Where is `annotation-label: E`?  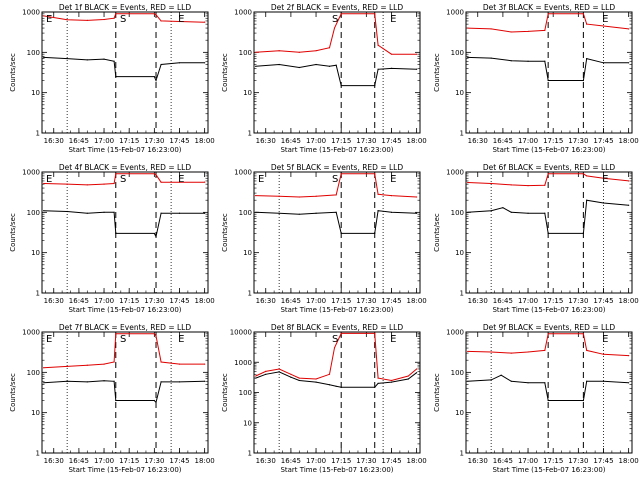
annotation-label: E is located at coordinates (181, 19).